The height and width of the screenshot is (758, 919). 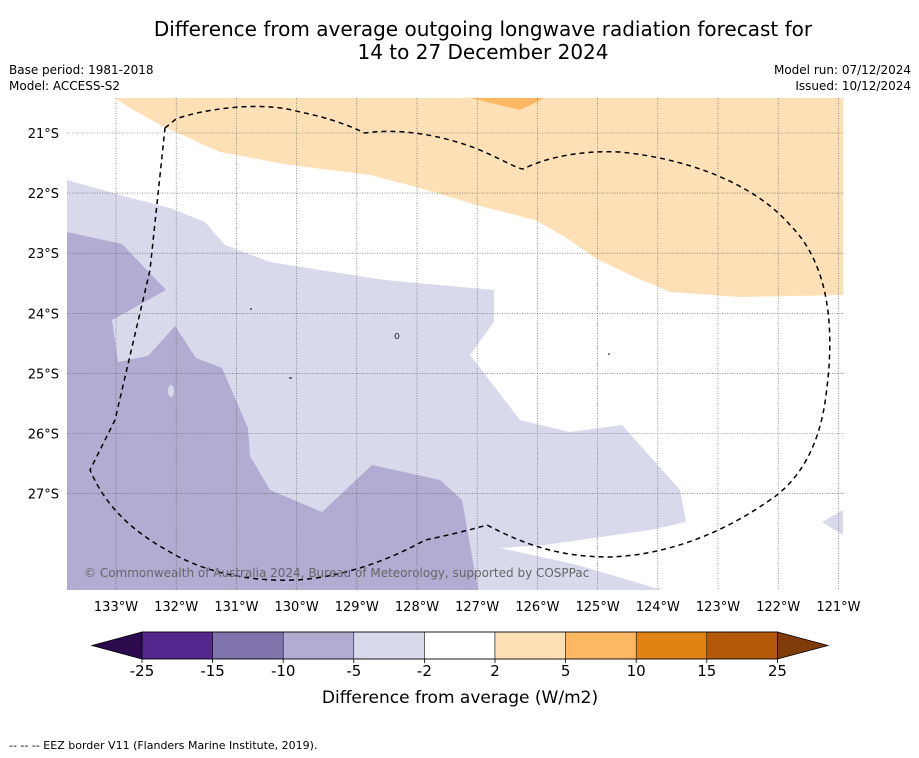 What do you see at coordinates (417, 607) in the screenshot?
I see `longitude-label: 128°W` at bounding box center [417, 607].